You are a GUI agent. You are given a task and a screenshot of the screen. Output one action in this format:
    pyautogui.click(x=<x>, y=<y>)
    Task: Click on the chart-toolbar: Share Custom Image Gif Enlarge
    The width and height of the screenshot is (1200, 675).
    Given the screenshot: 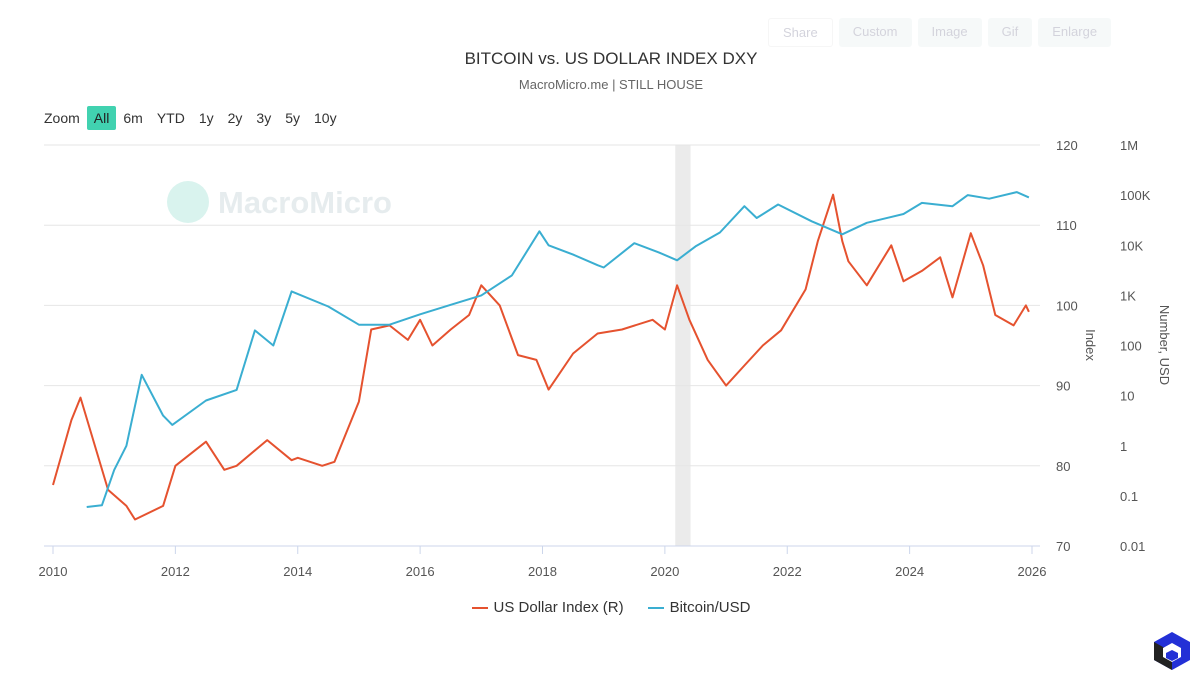 What is the action you would take?
    pyautogui.click(x=940, y=32)
    